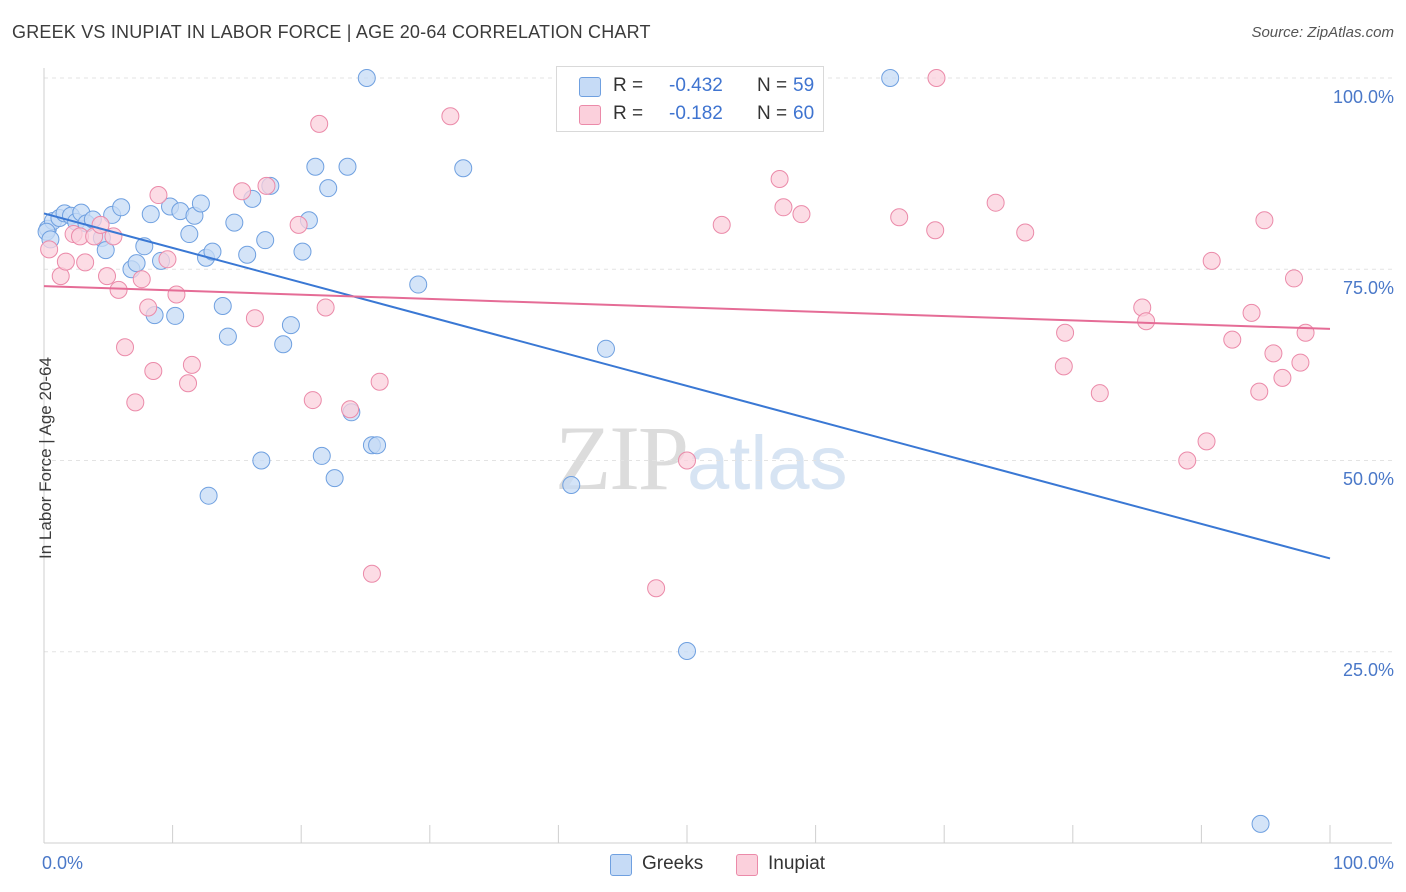 This screenshot has height=892, width=1406. Describe the element at coordinates (1322, 32) in the screenshot. I see `chart-source: Source: ZipAtlas.com` at that location.